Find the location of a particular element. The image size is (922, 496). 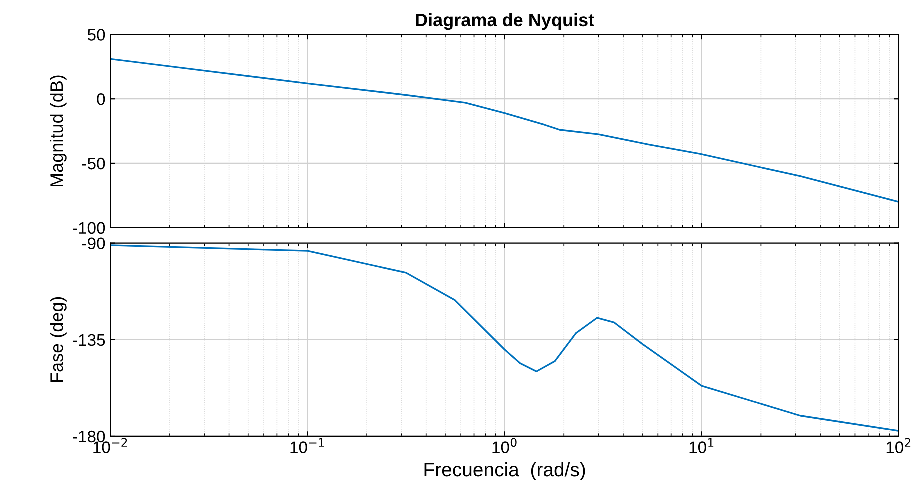

x-tick-label: 10$^{0}$ is located at coordinates (504, 446).